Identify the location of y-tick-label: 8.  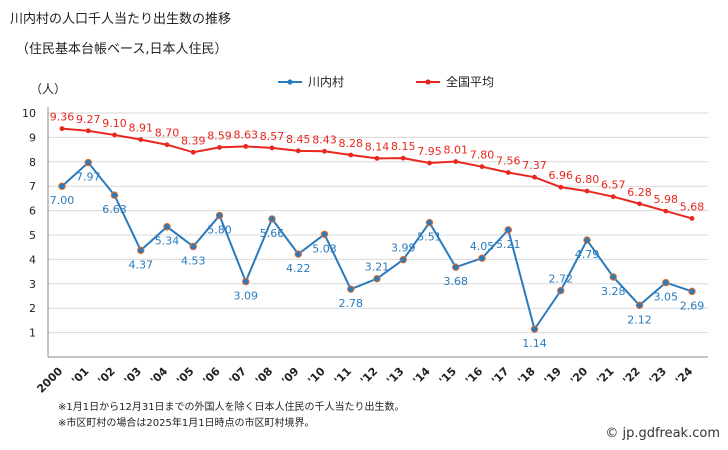
(32, 162).